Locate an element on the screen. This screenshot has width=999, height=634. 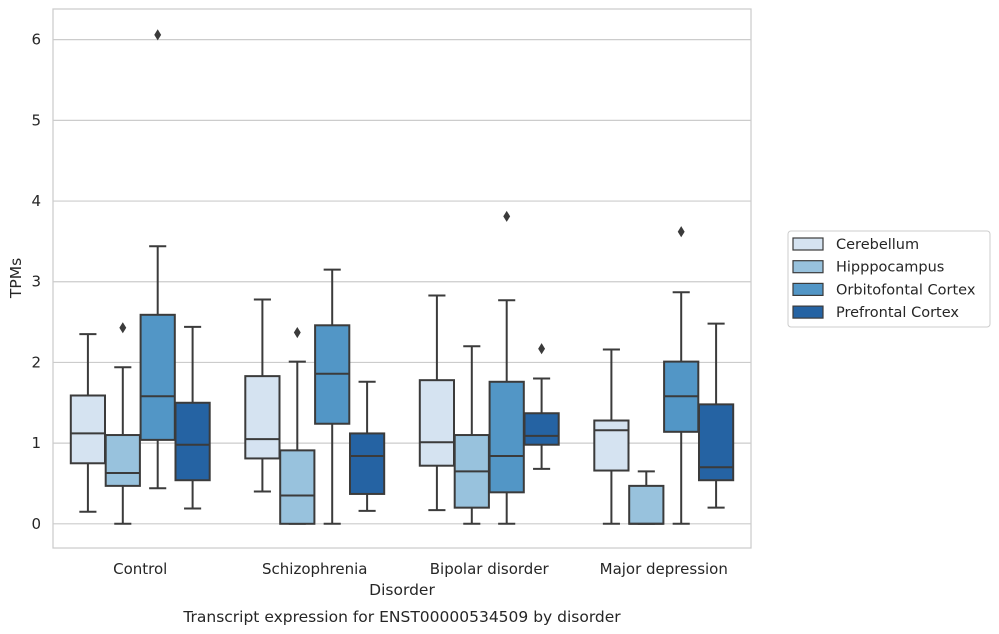
y-tick-label: 5 is located at coordinates (36, 120).